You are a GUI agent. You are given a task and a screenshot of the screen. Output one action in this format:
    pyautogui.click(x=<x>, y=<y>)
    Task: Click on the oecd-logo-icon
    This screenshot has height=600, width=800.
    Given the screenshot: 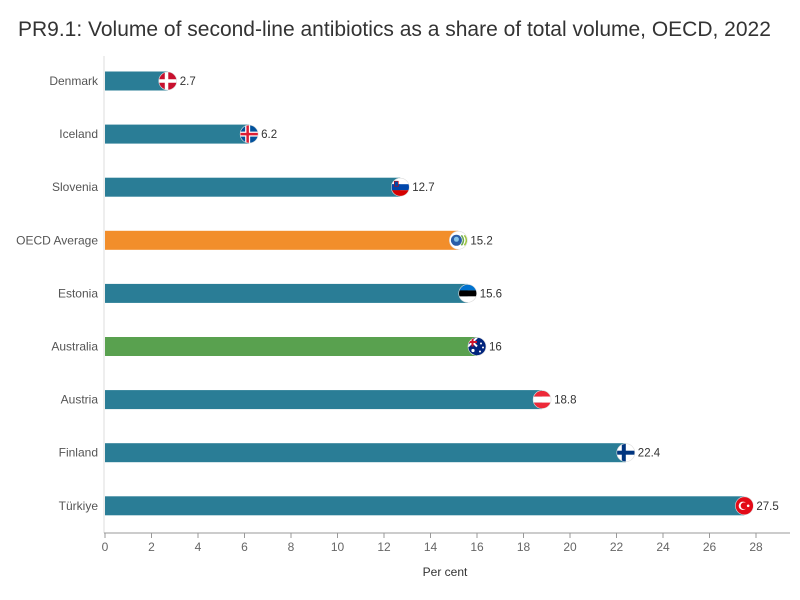 What is the action you would take?
    pyautogui.click(x=458, y=240)
    